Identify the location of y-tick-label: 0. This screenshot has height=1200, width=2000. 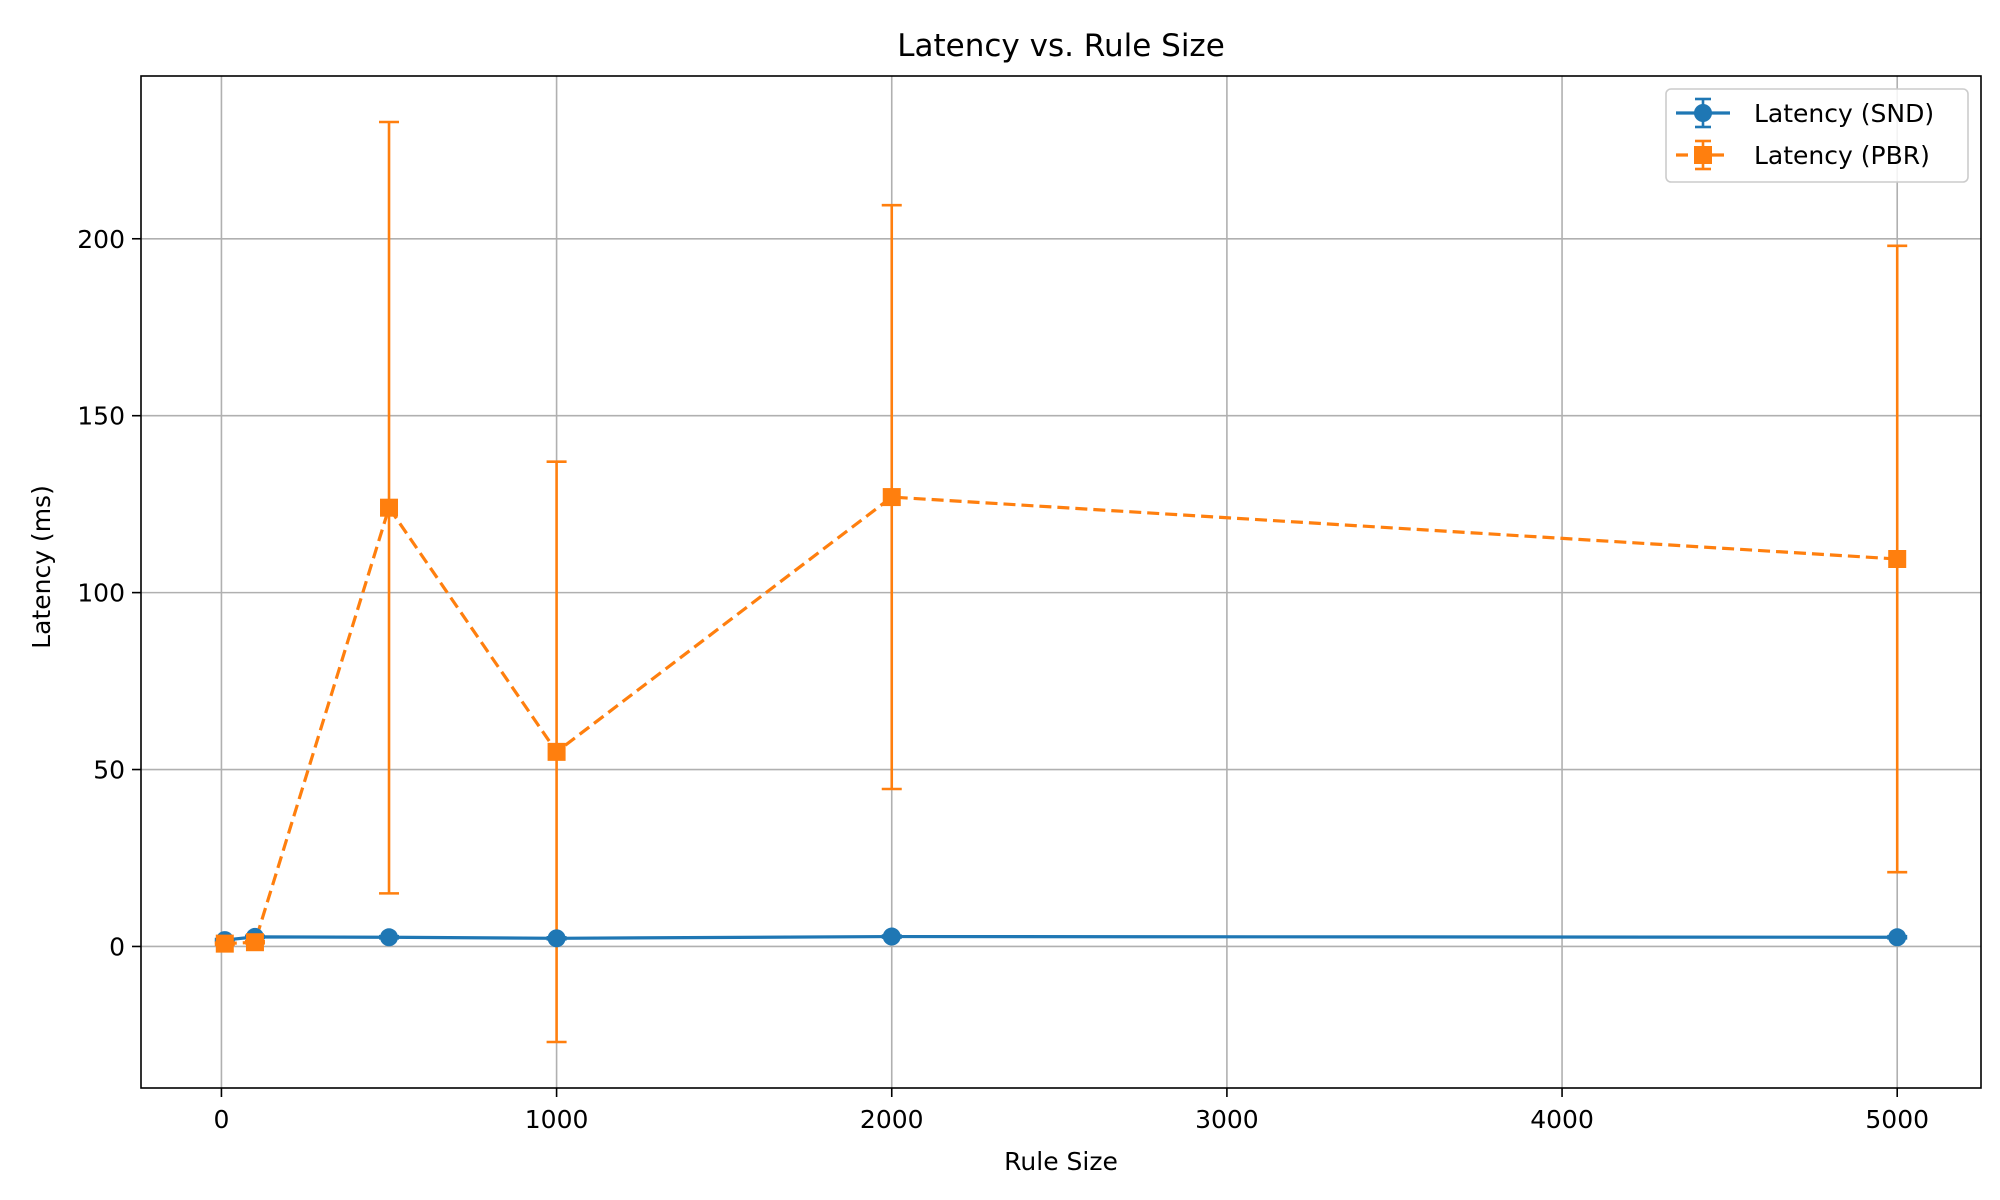
(117, 946).